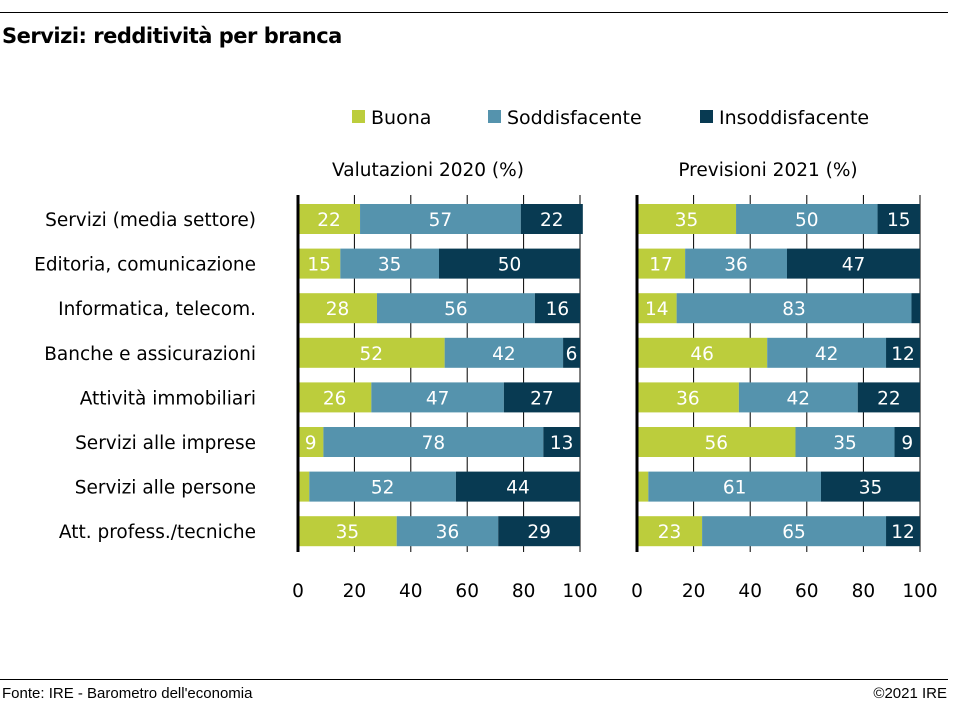 Image resolution: width=961 pixels, height=709 pixels. What do you see at coordinates (358, 116) in the screenshot?
I see `legend-swatch-buona` at bounding box center [358, 116].